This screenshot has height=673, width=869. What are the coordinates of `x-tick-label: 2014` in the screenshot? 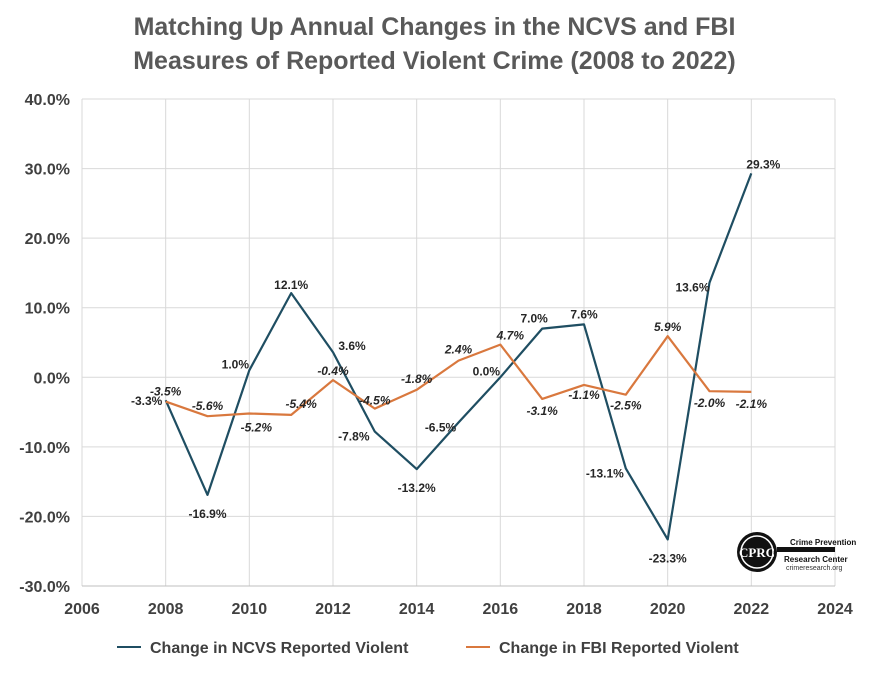 It's located at (417, 609).